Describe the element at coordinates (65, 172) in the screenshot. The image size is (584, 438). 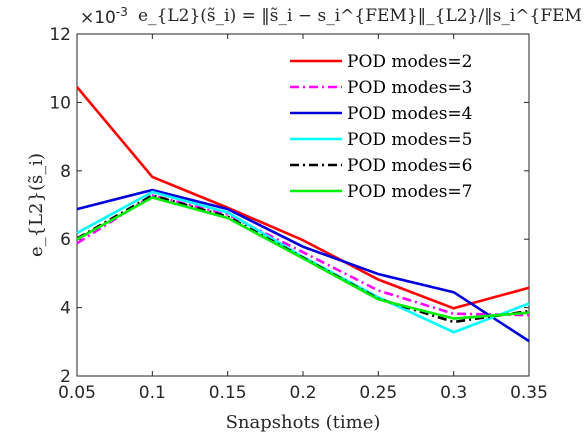
I see `y-tick-label: 8` at that location.